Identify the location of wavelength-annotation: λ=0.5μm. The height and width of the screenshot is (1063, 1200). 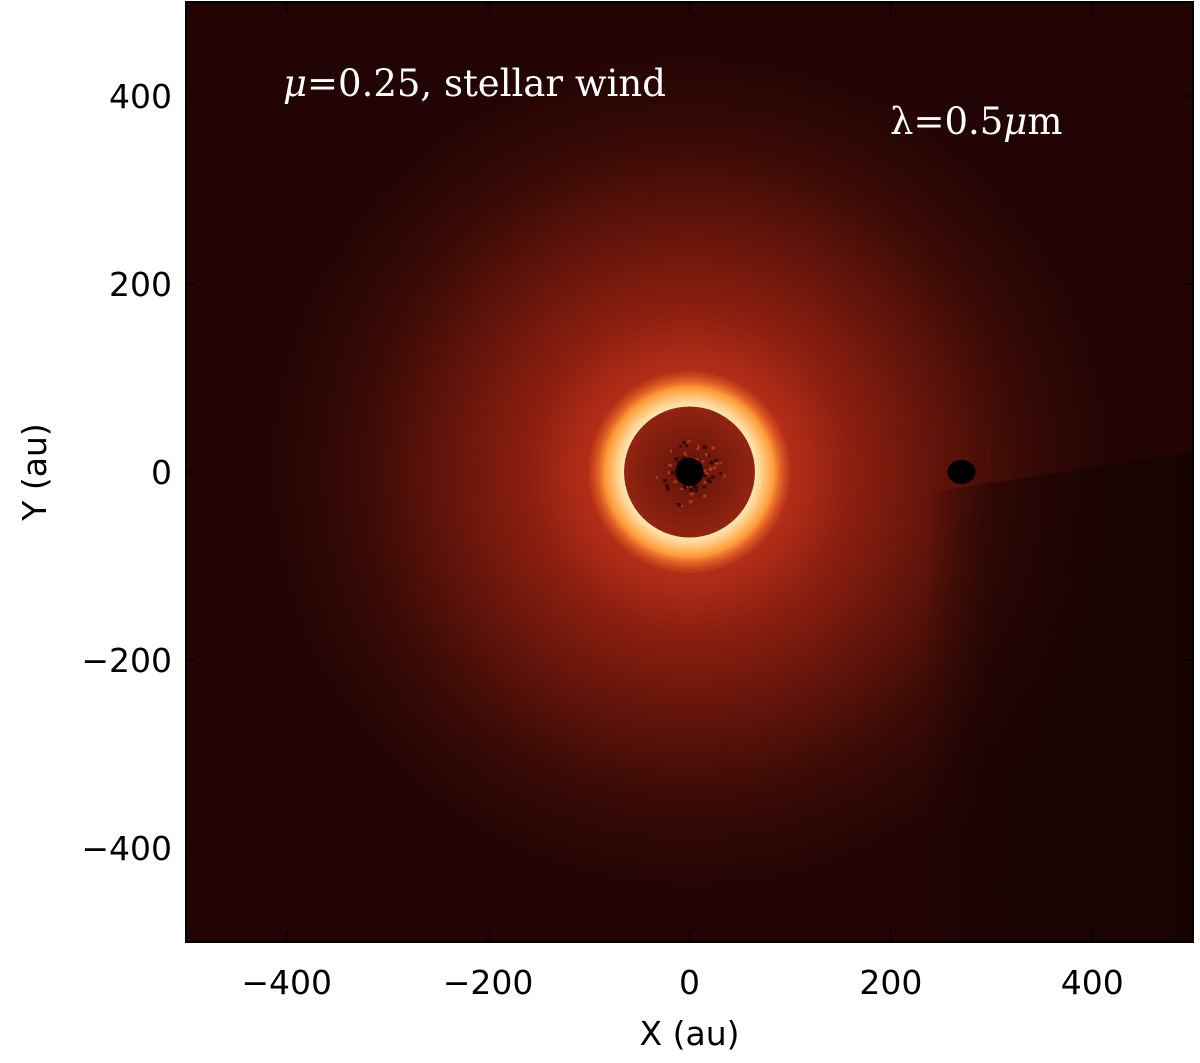
(976, 121).